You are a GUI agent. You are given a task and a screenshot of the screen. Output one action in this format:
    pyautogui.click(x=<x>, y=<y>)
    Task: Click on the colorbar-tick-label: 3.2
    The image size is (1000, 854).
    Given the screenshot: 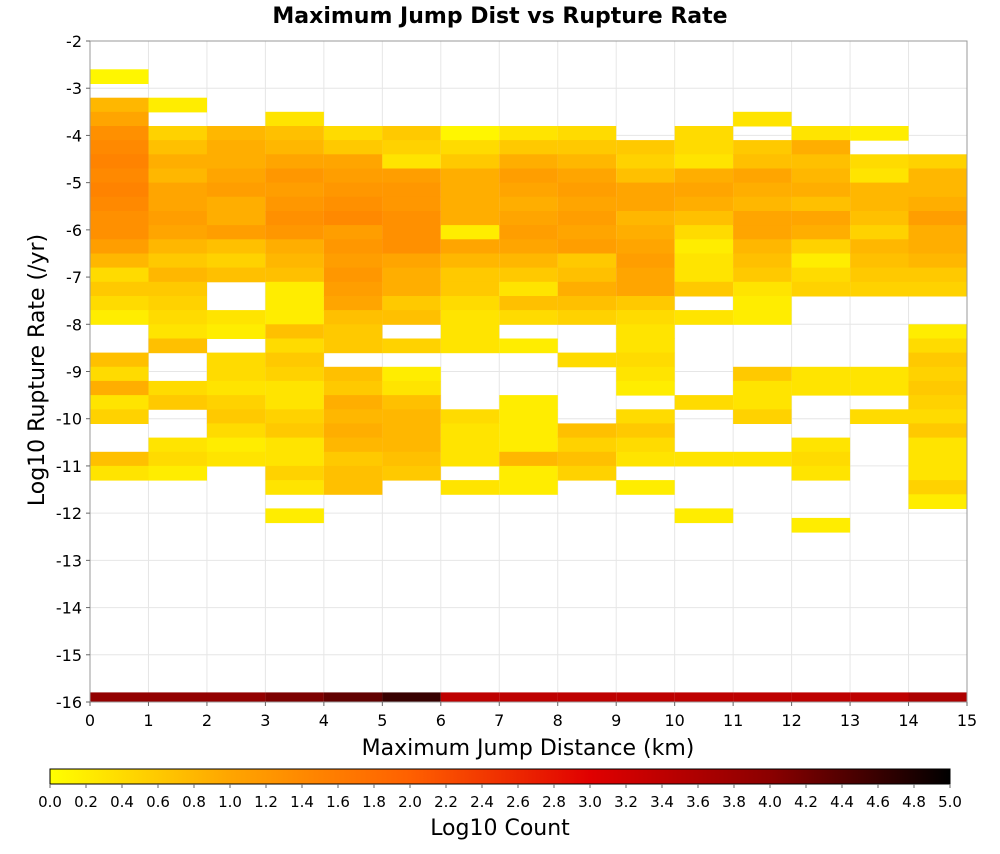 What is the action you would take?
    pyautogui.click(x=626, y=802)
    